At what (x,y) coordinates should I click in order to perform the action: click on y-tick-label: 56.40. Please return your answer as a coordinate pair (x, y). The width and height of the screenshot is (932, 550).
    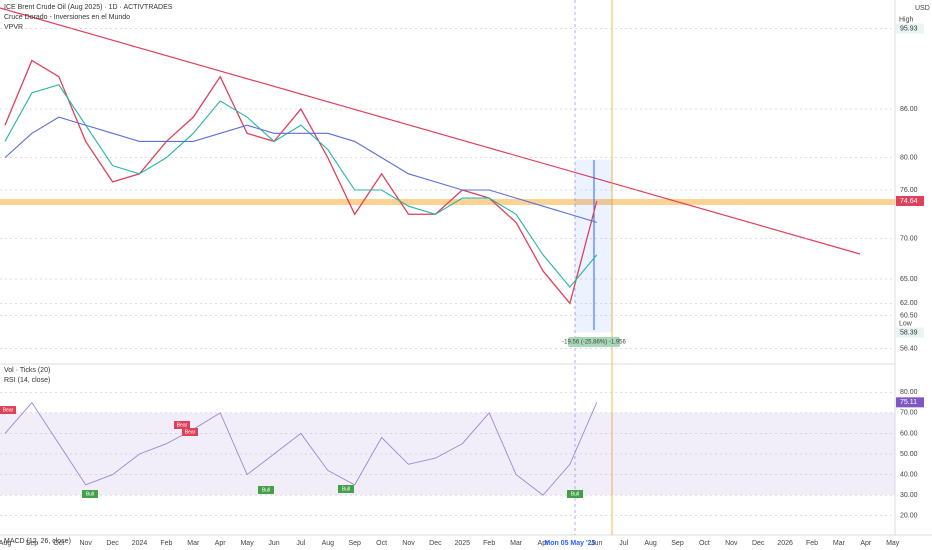
    Looking at the image, I should click on (909, 349).